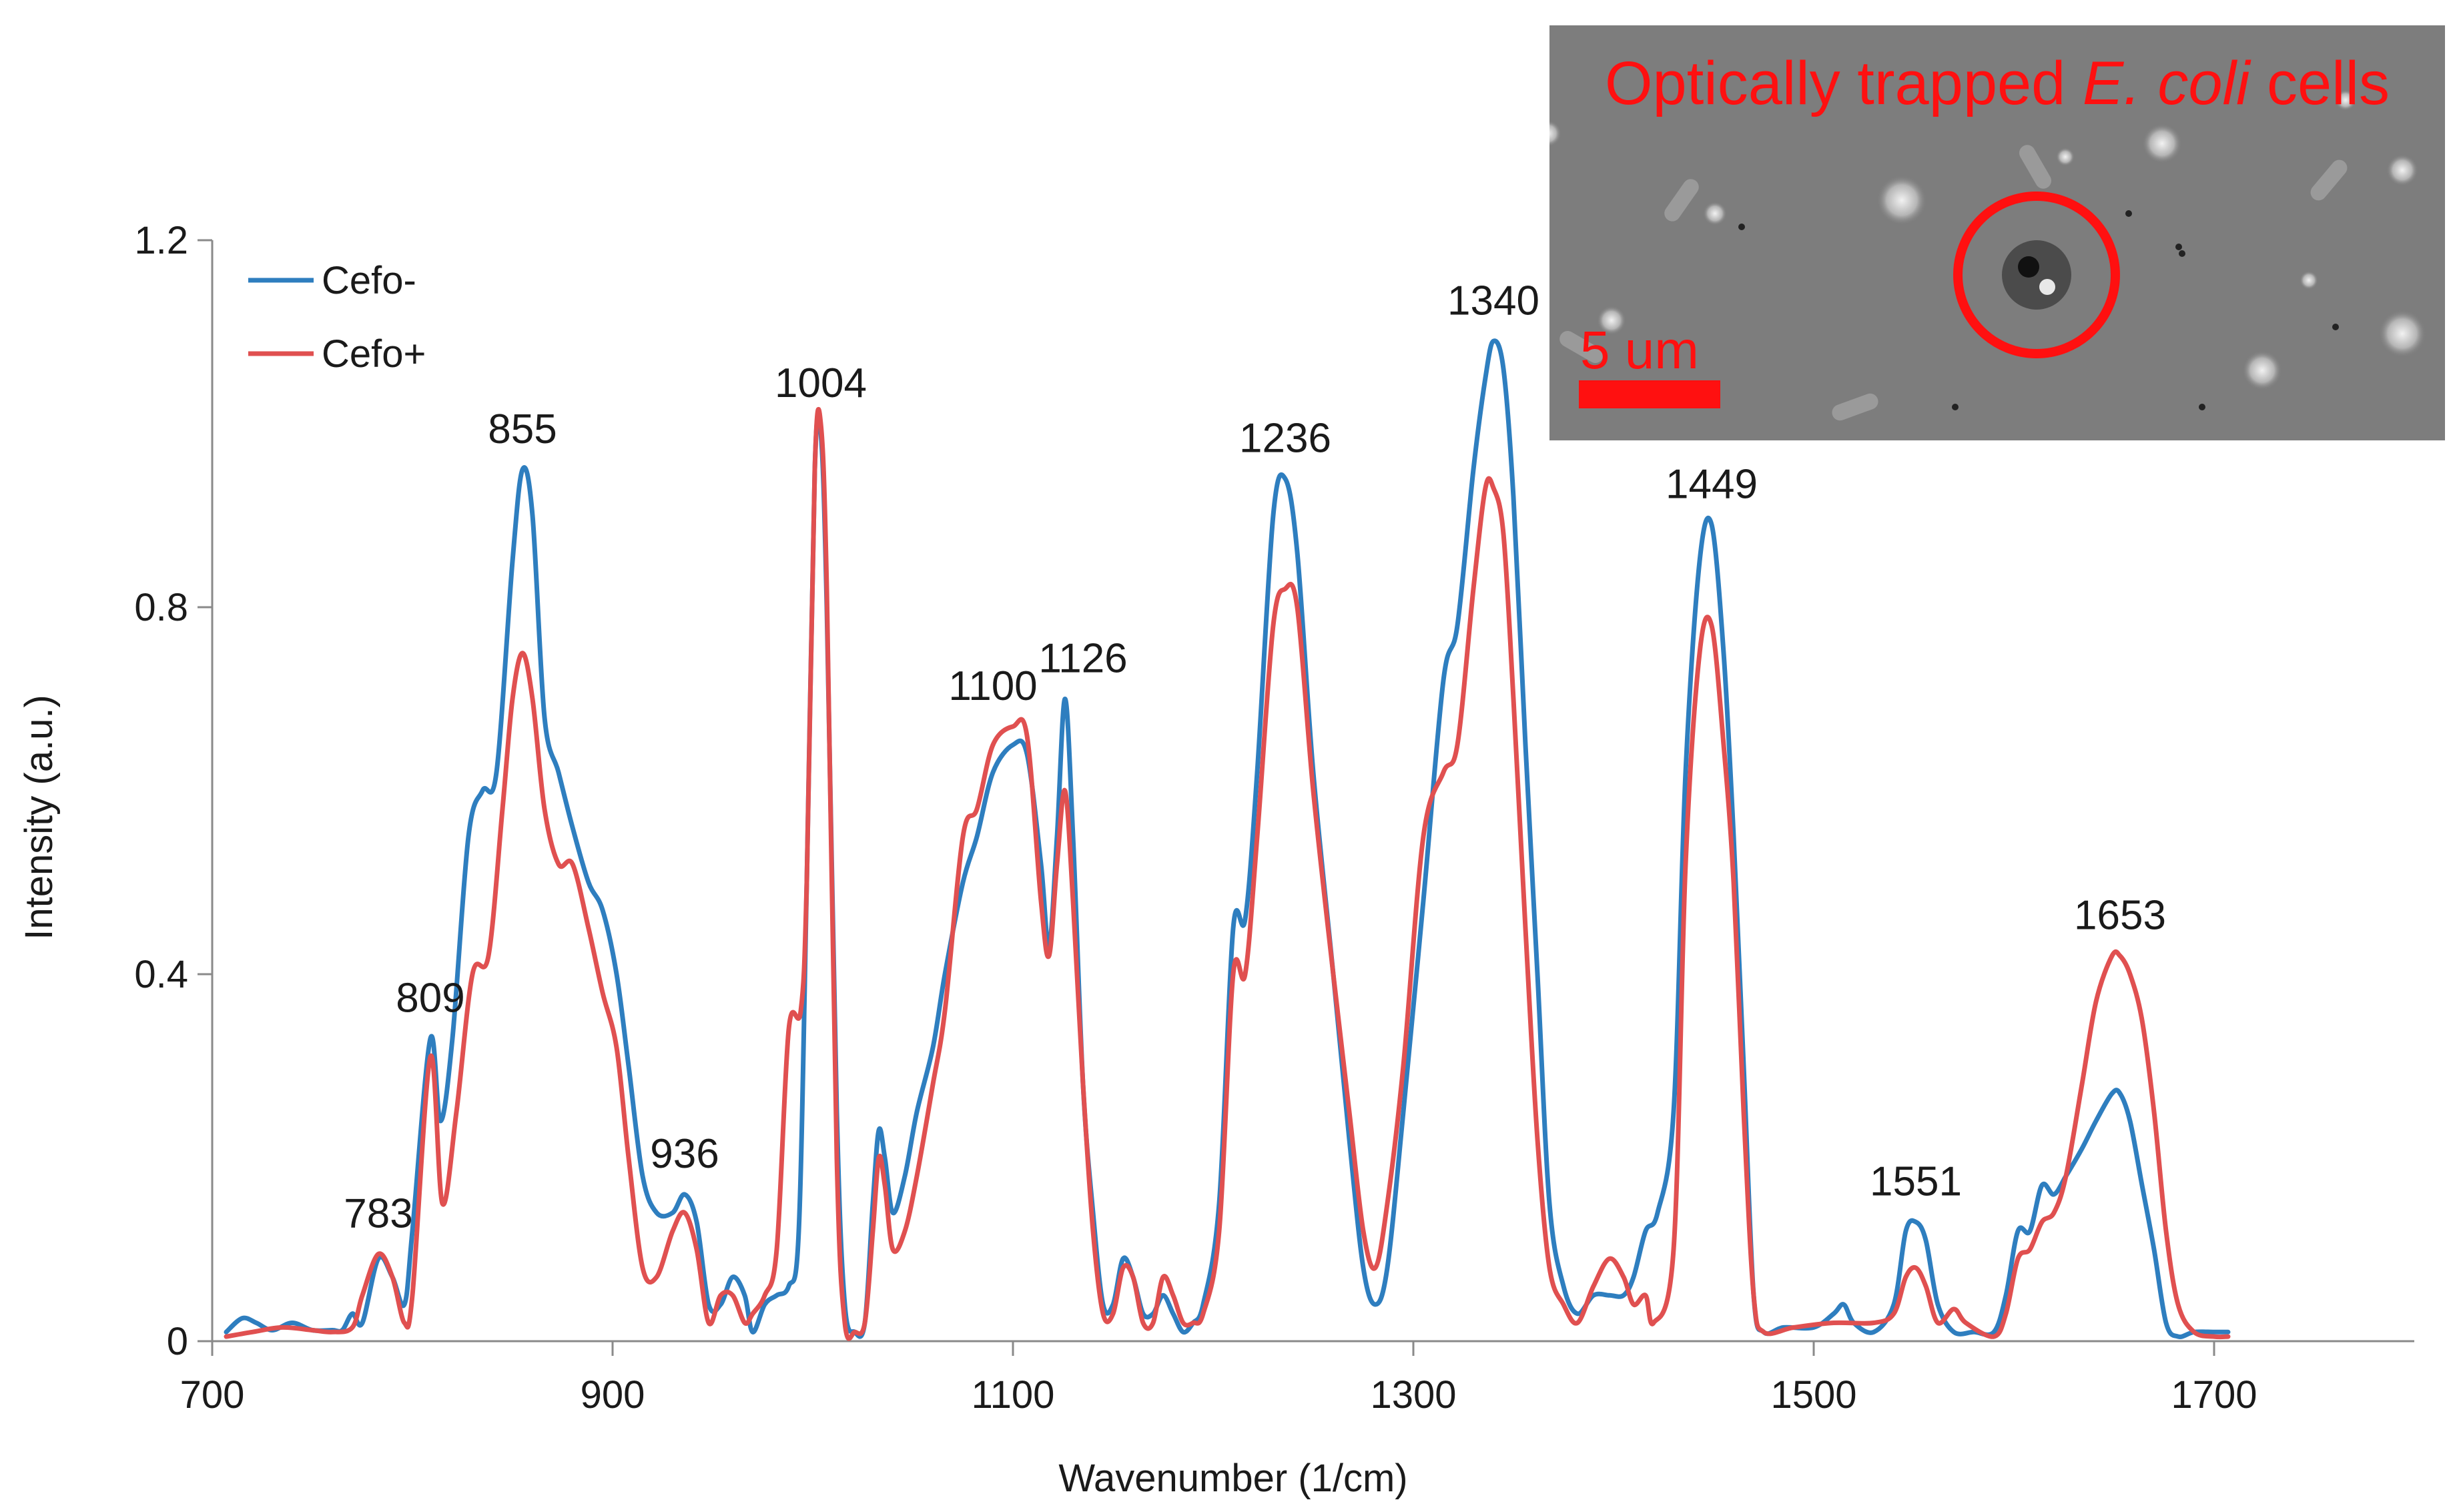  I want to click on peak-label: 1236, so click(1285, 439).